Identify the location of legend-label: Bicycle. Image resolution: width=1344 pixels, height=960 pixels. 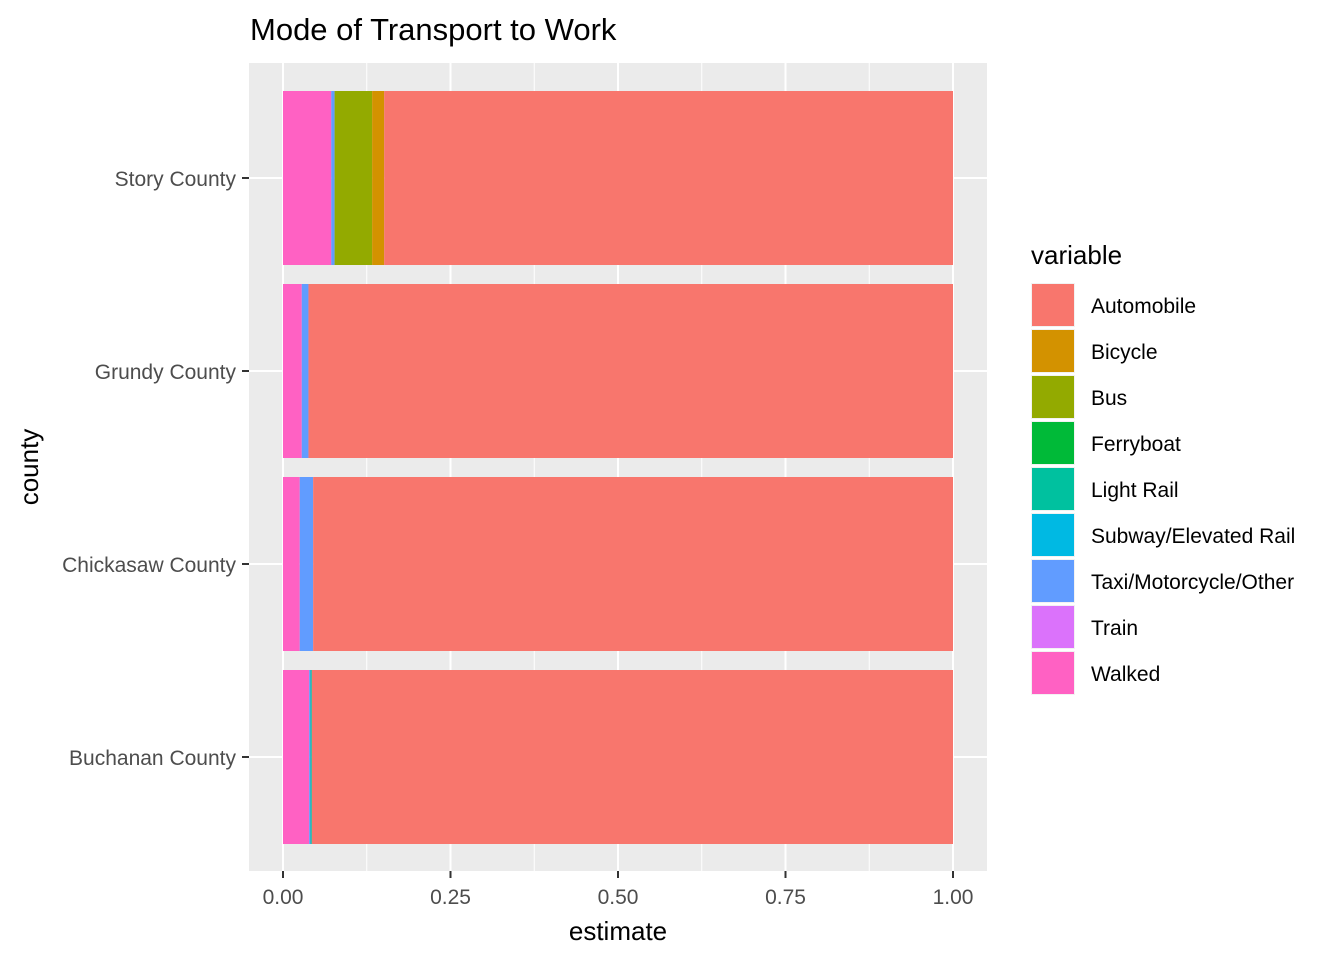
(1124, 352).